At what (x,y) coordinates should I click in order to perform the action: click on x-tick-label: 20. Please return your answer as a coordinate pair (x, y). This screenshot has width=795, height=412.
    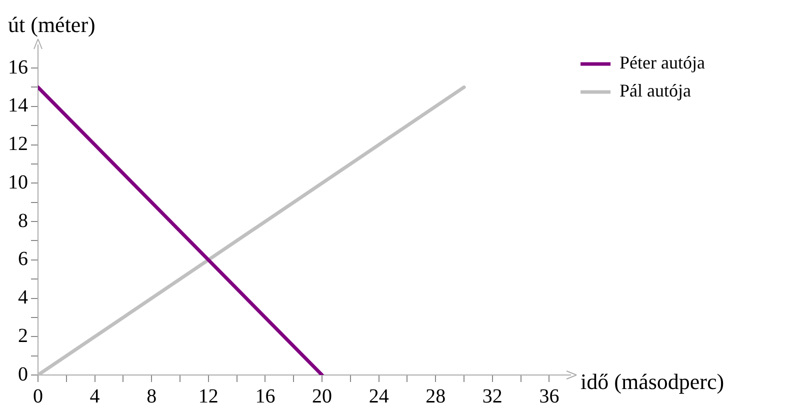
    Looking at the image, I should click on (322, 396).